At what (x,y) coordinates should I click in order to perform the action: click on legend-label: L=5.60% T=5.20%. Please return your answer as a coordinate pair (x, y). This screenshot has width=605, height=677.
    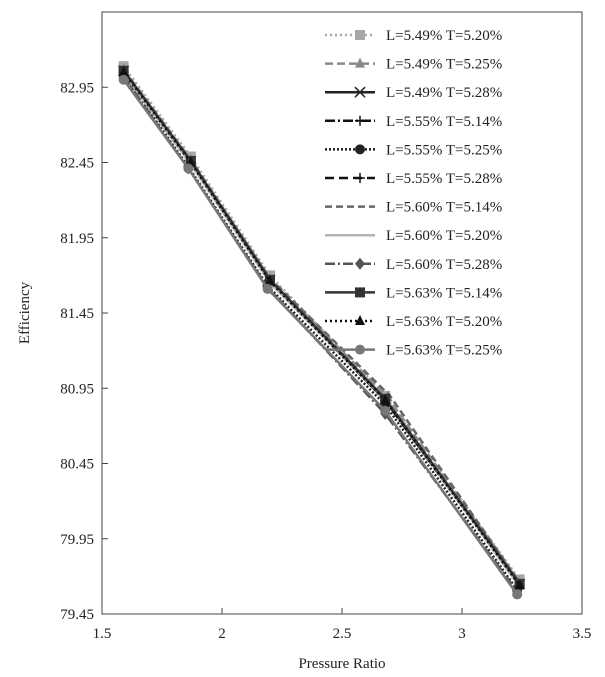
    Looking at the image, I should click on (444, 236).